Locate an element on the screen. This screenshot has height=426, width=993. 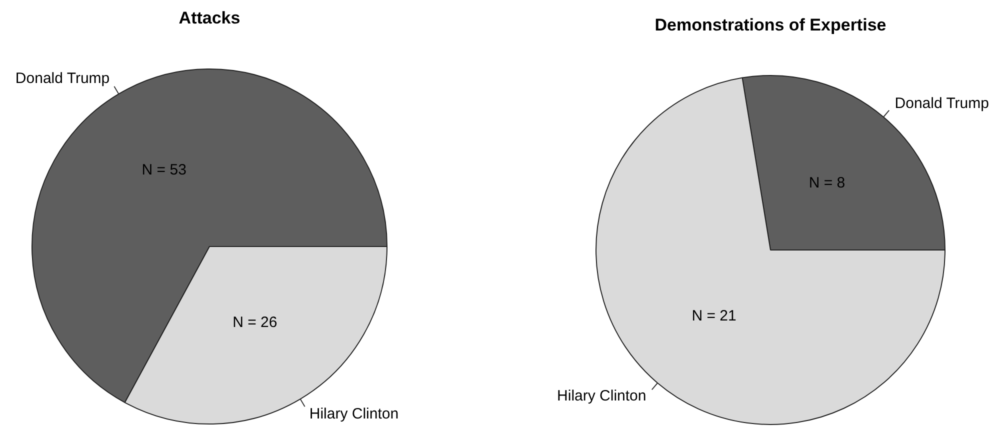
data-label: N = 8 is located at coordinates (827, 183).